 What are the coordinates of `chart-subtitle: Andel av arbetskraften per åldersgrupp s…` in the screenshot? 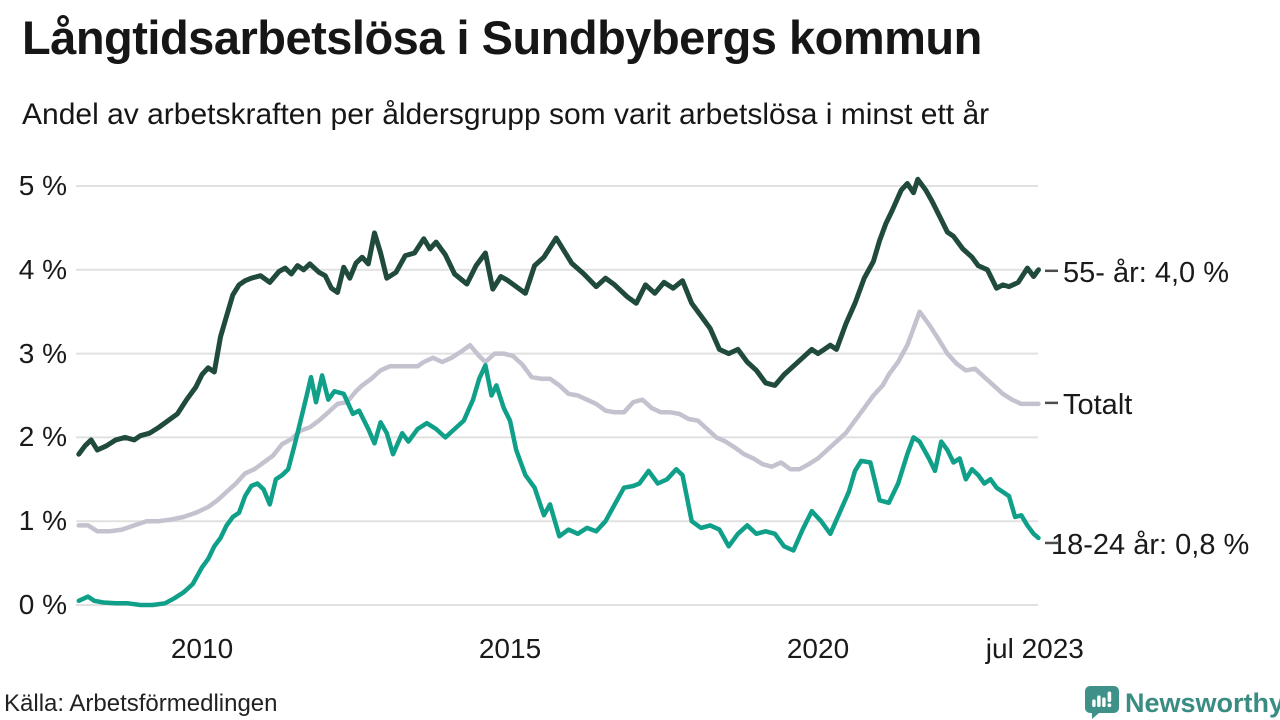 It's located at (506, 114).